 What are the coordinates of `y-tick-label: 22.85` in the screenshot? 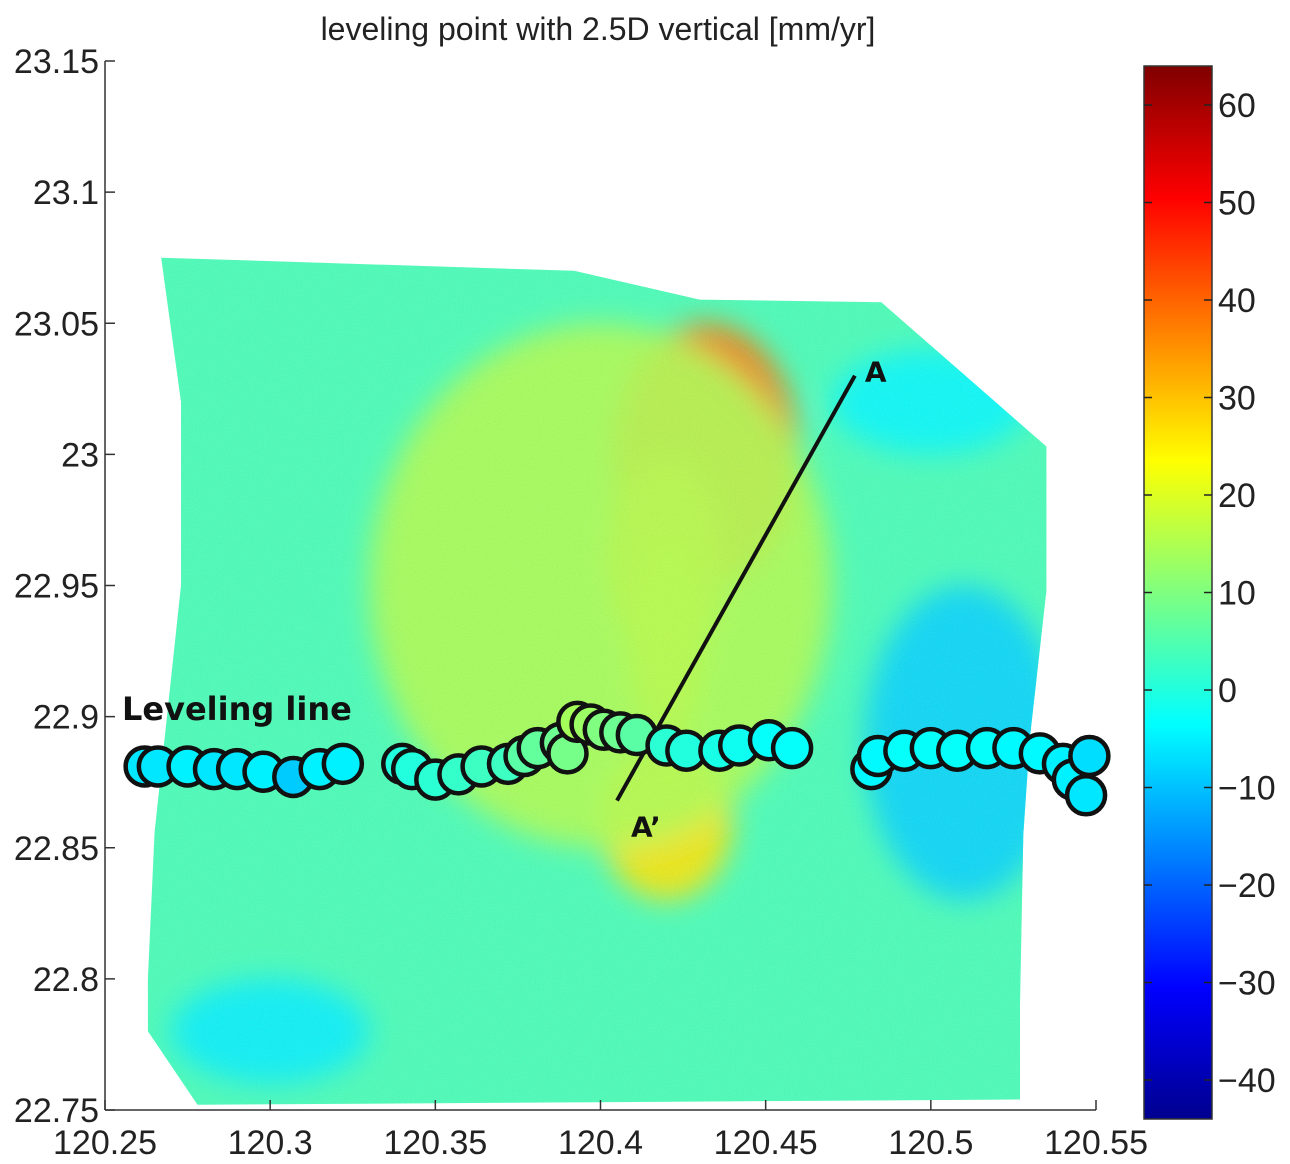 It's located at (56, 849).